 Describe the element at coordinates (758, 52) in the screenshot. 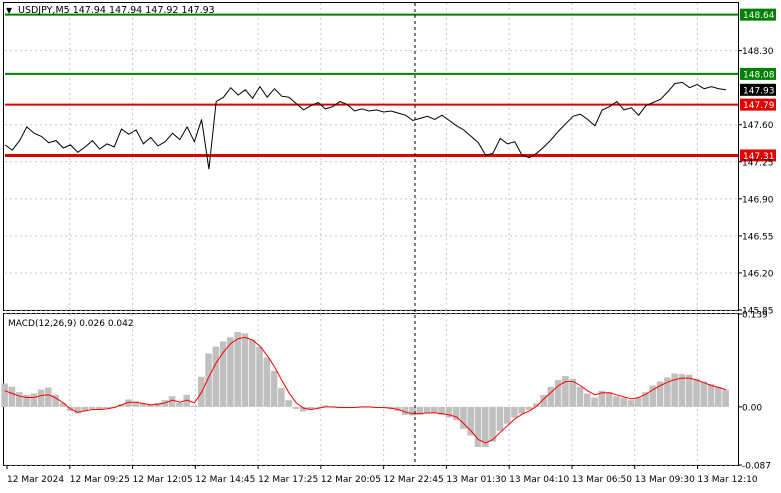

I see `y-tick-label: 148.30` at that location.